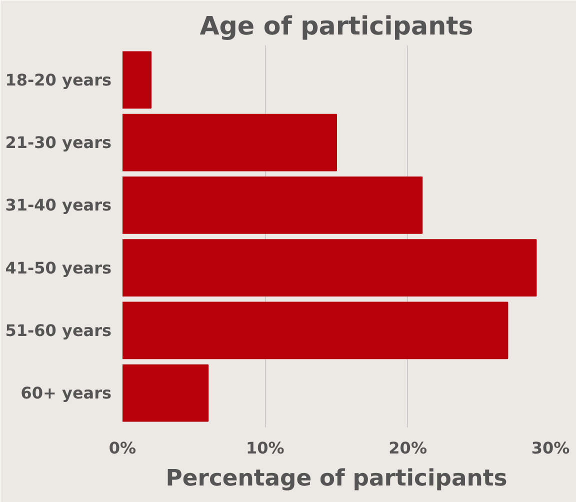 The image size is (576, 502). What do you see at coordinates (337, 479) in the screenshot?
I see `x-axis-title: Percentage of participants` at bounding box center [337, 479].